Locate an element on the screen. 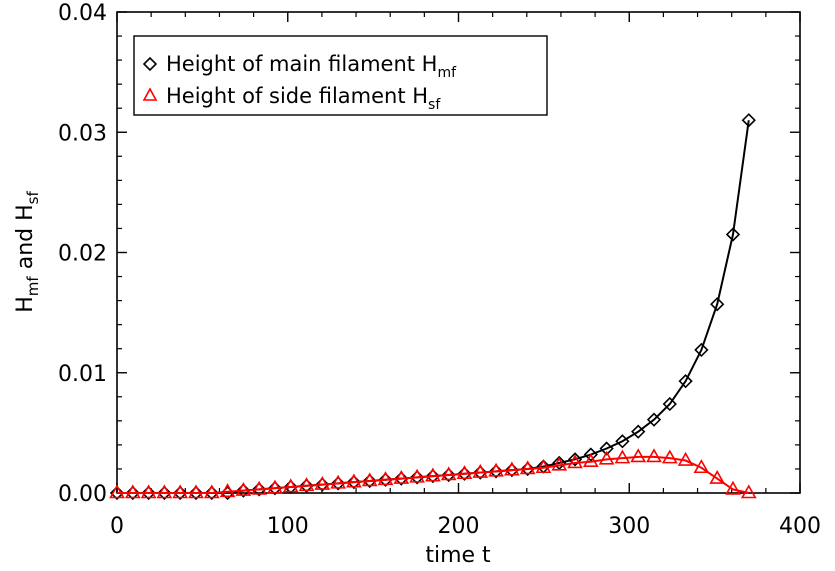 The width and height of the screenshot is (835, 571). legend-label-main: Height of main filament Hmf is located at coordinates (311, 66).